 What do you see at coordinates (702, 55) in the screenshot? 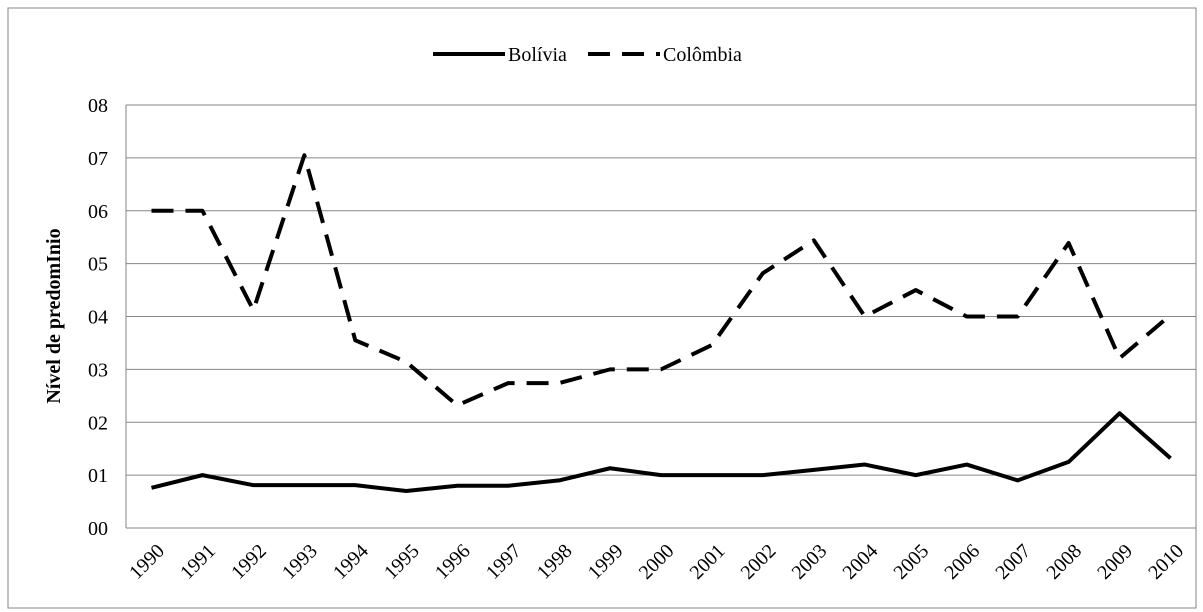
I see `legend-label: Colômbia` at bounding box center [702, 55].